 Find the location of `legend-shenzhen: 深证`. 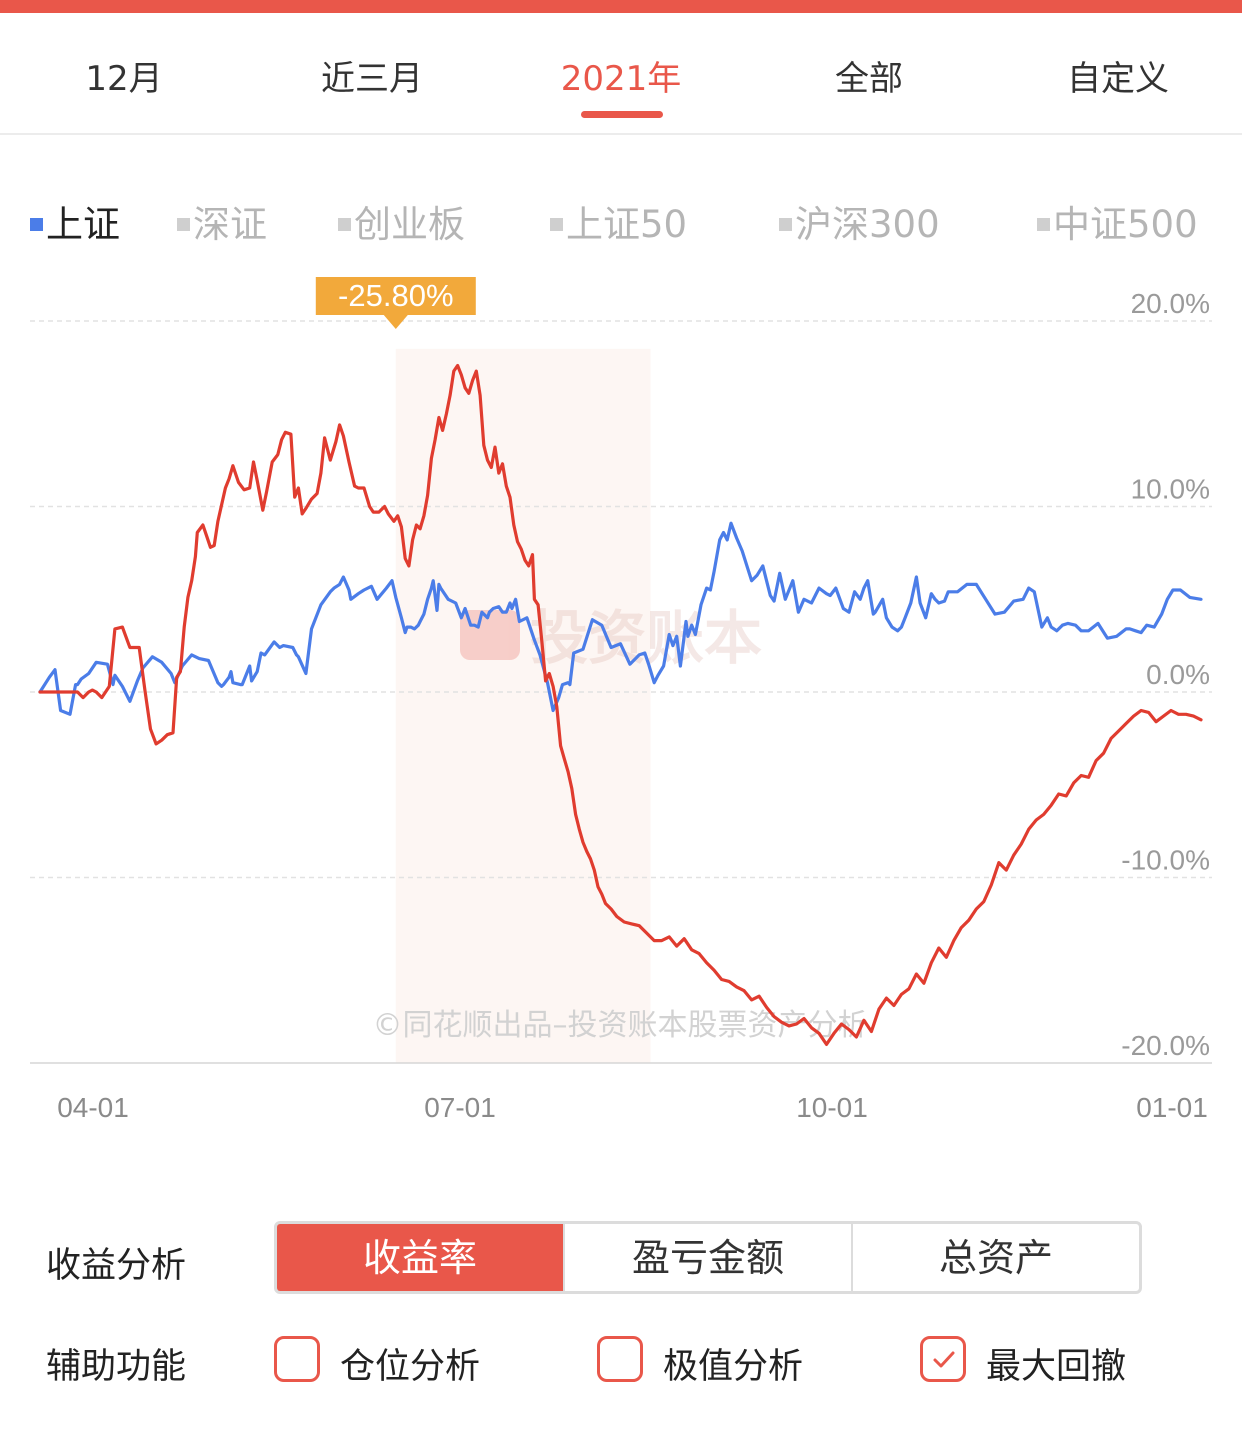

legend-shenzhen: 深证 is located at coordinates (222, 221).